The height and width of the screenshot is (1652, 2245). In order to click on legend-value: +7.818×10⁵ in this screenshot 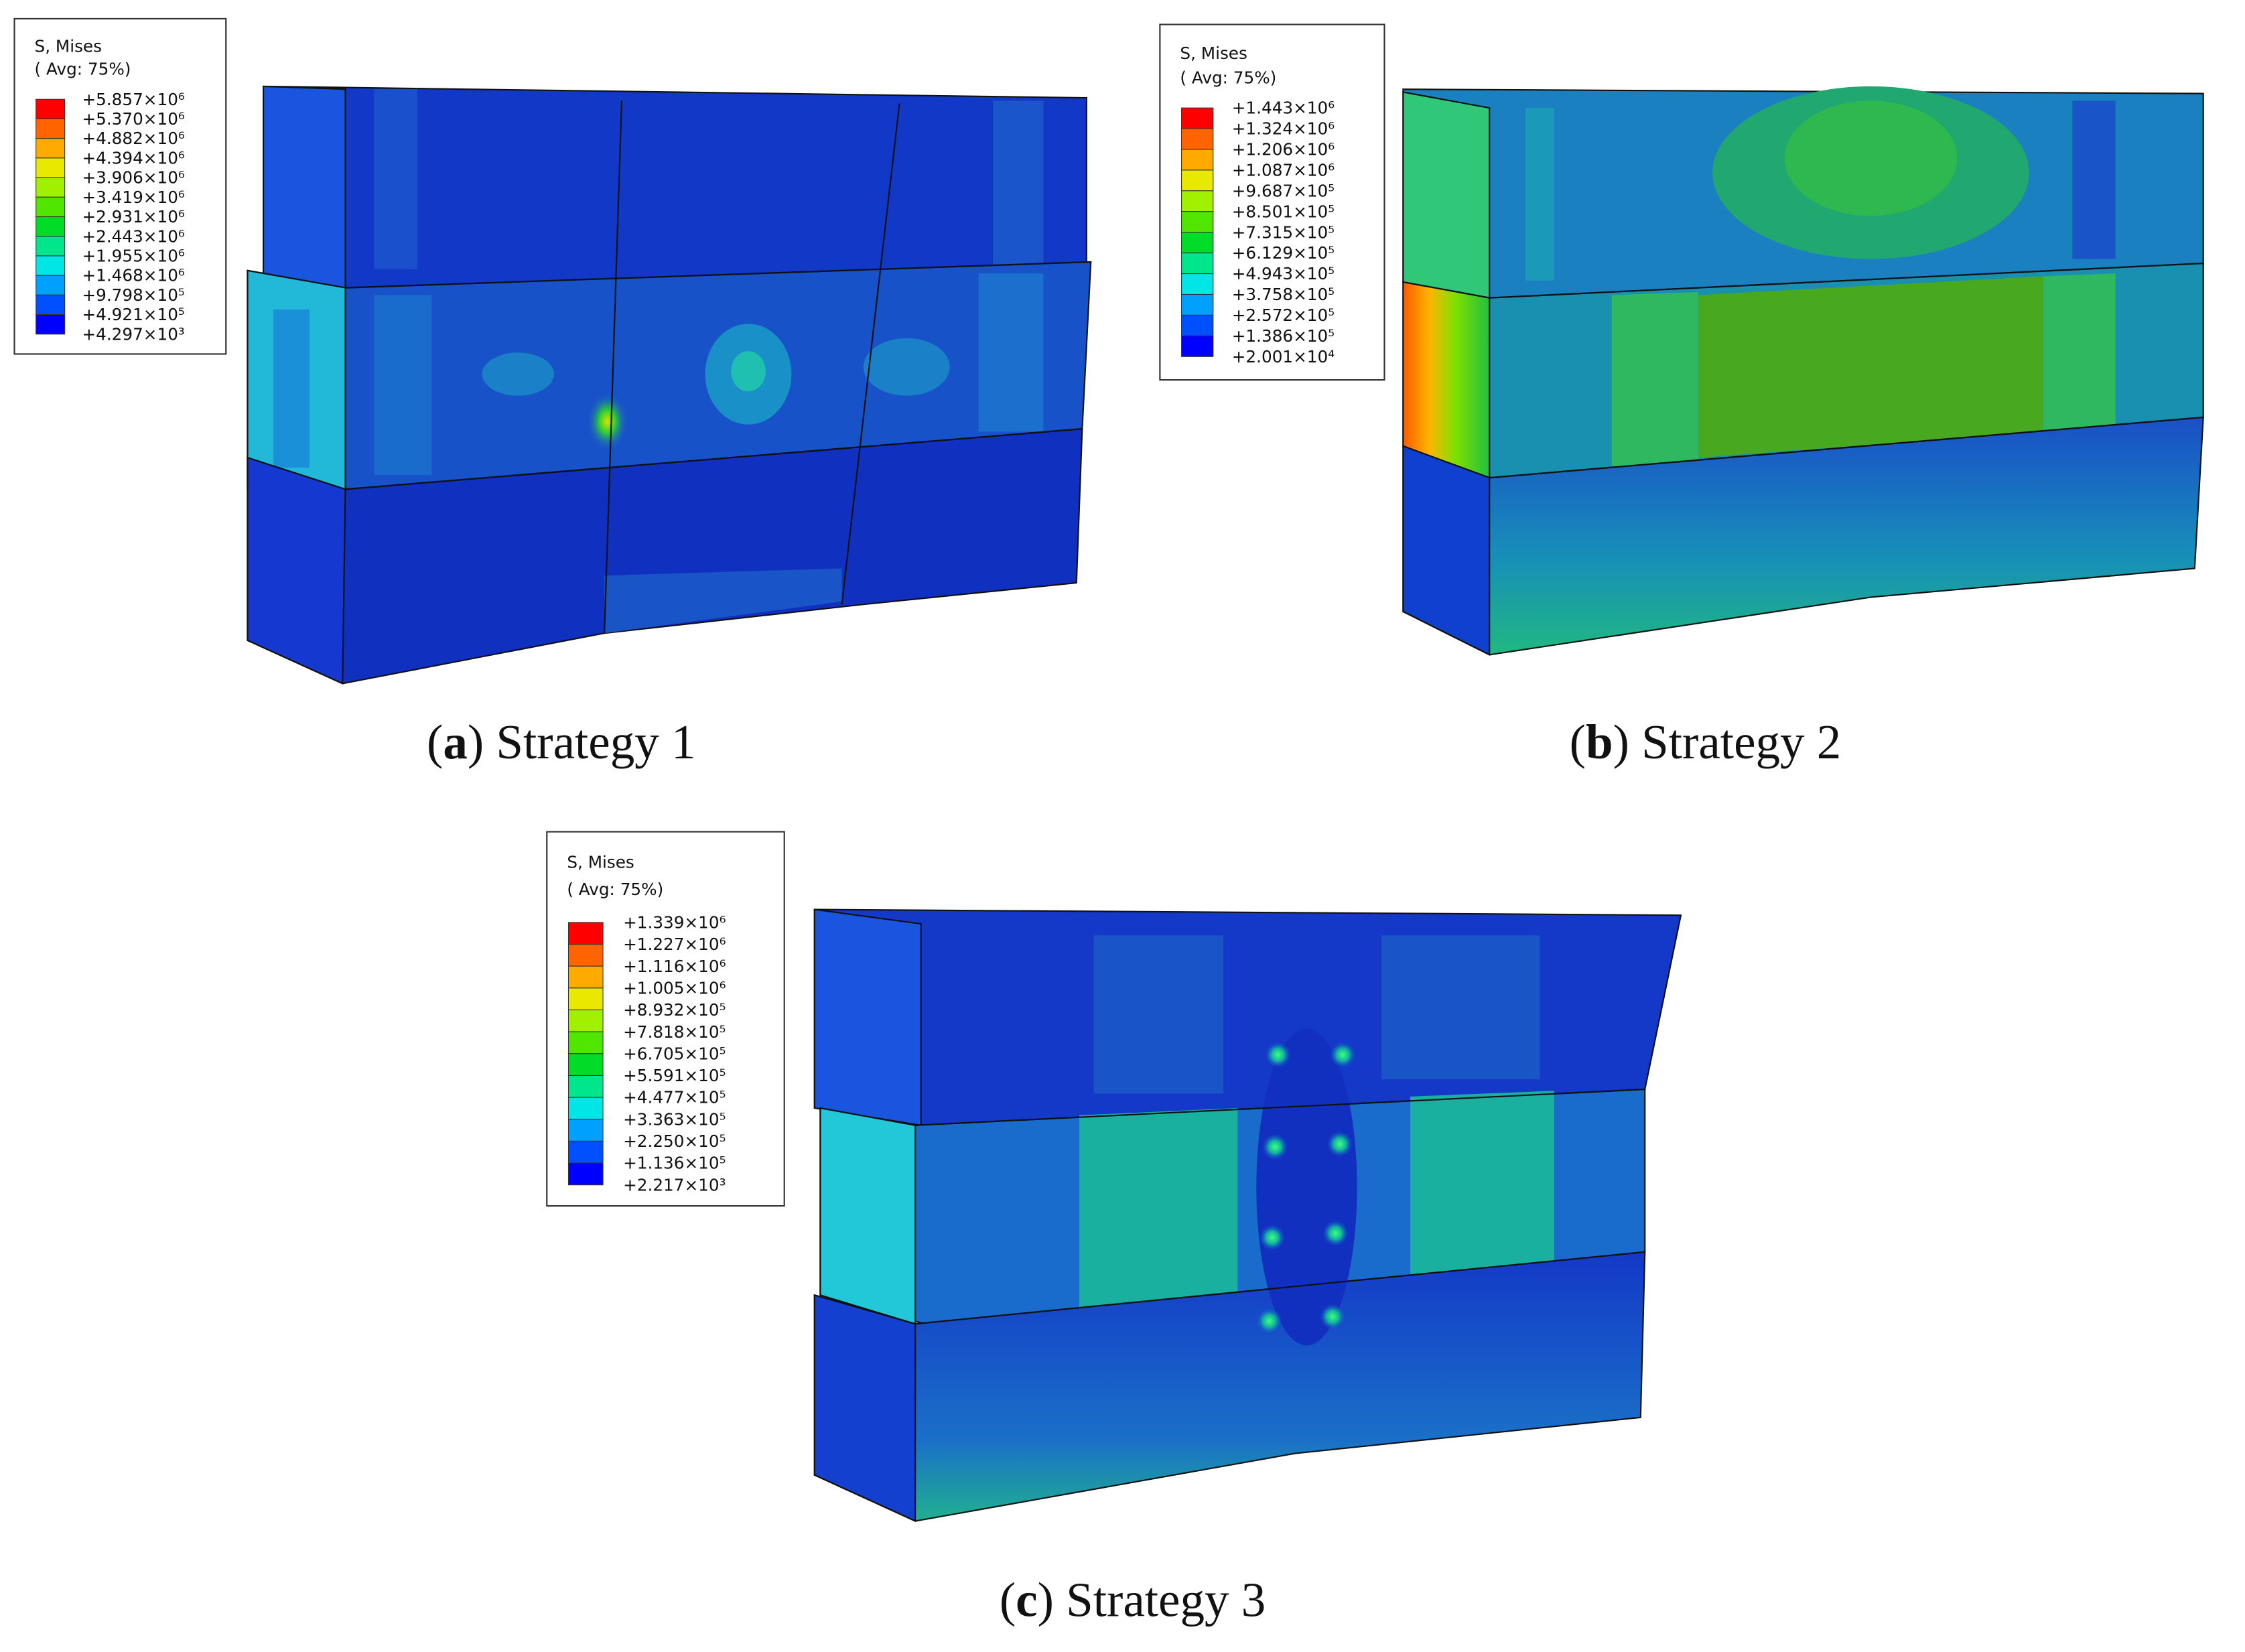, I will do `click(674, 1032)`.